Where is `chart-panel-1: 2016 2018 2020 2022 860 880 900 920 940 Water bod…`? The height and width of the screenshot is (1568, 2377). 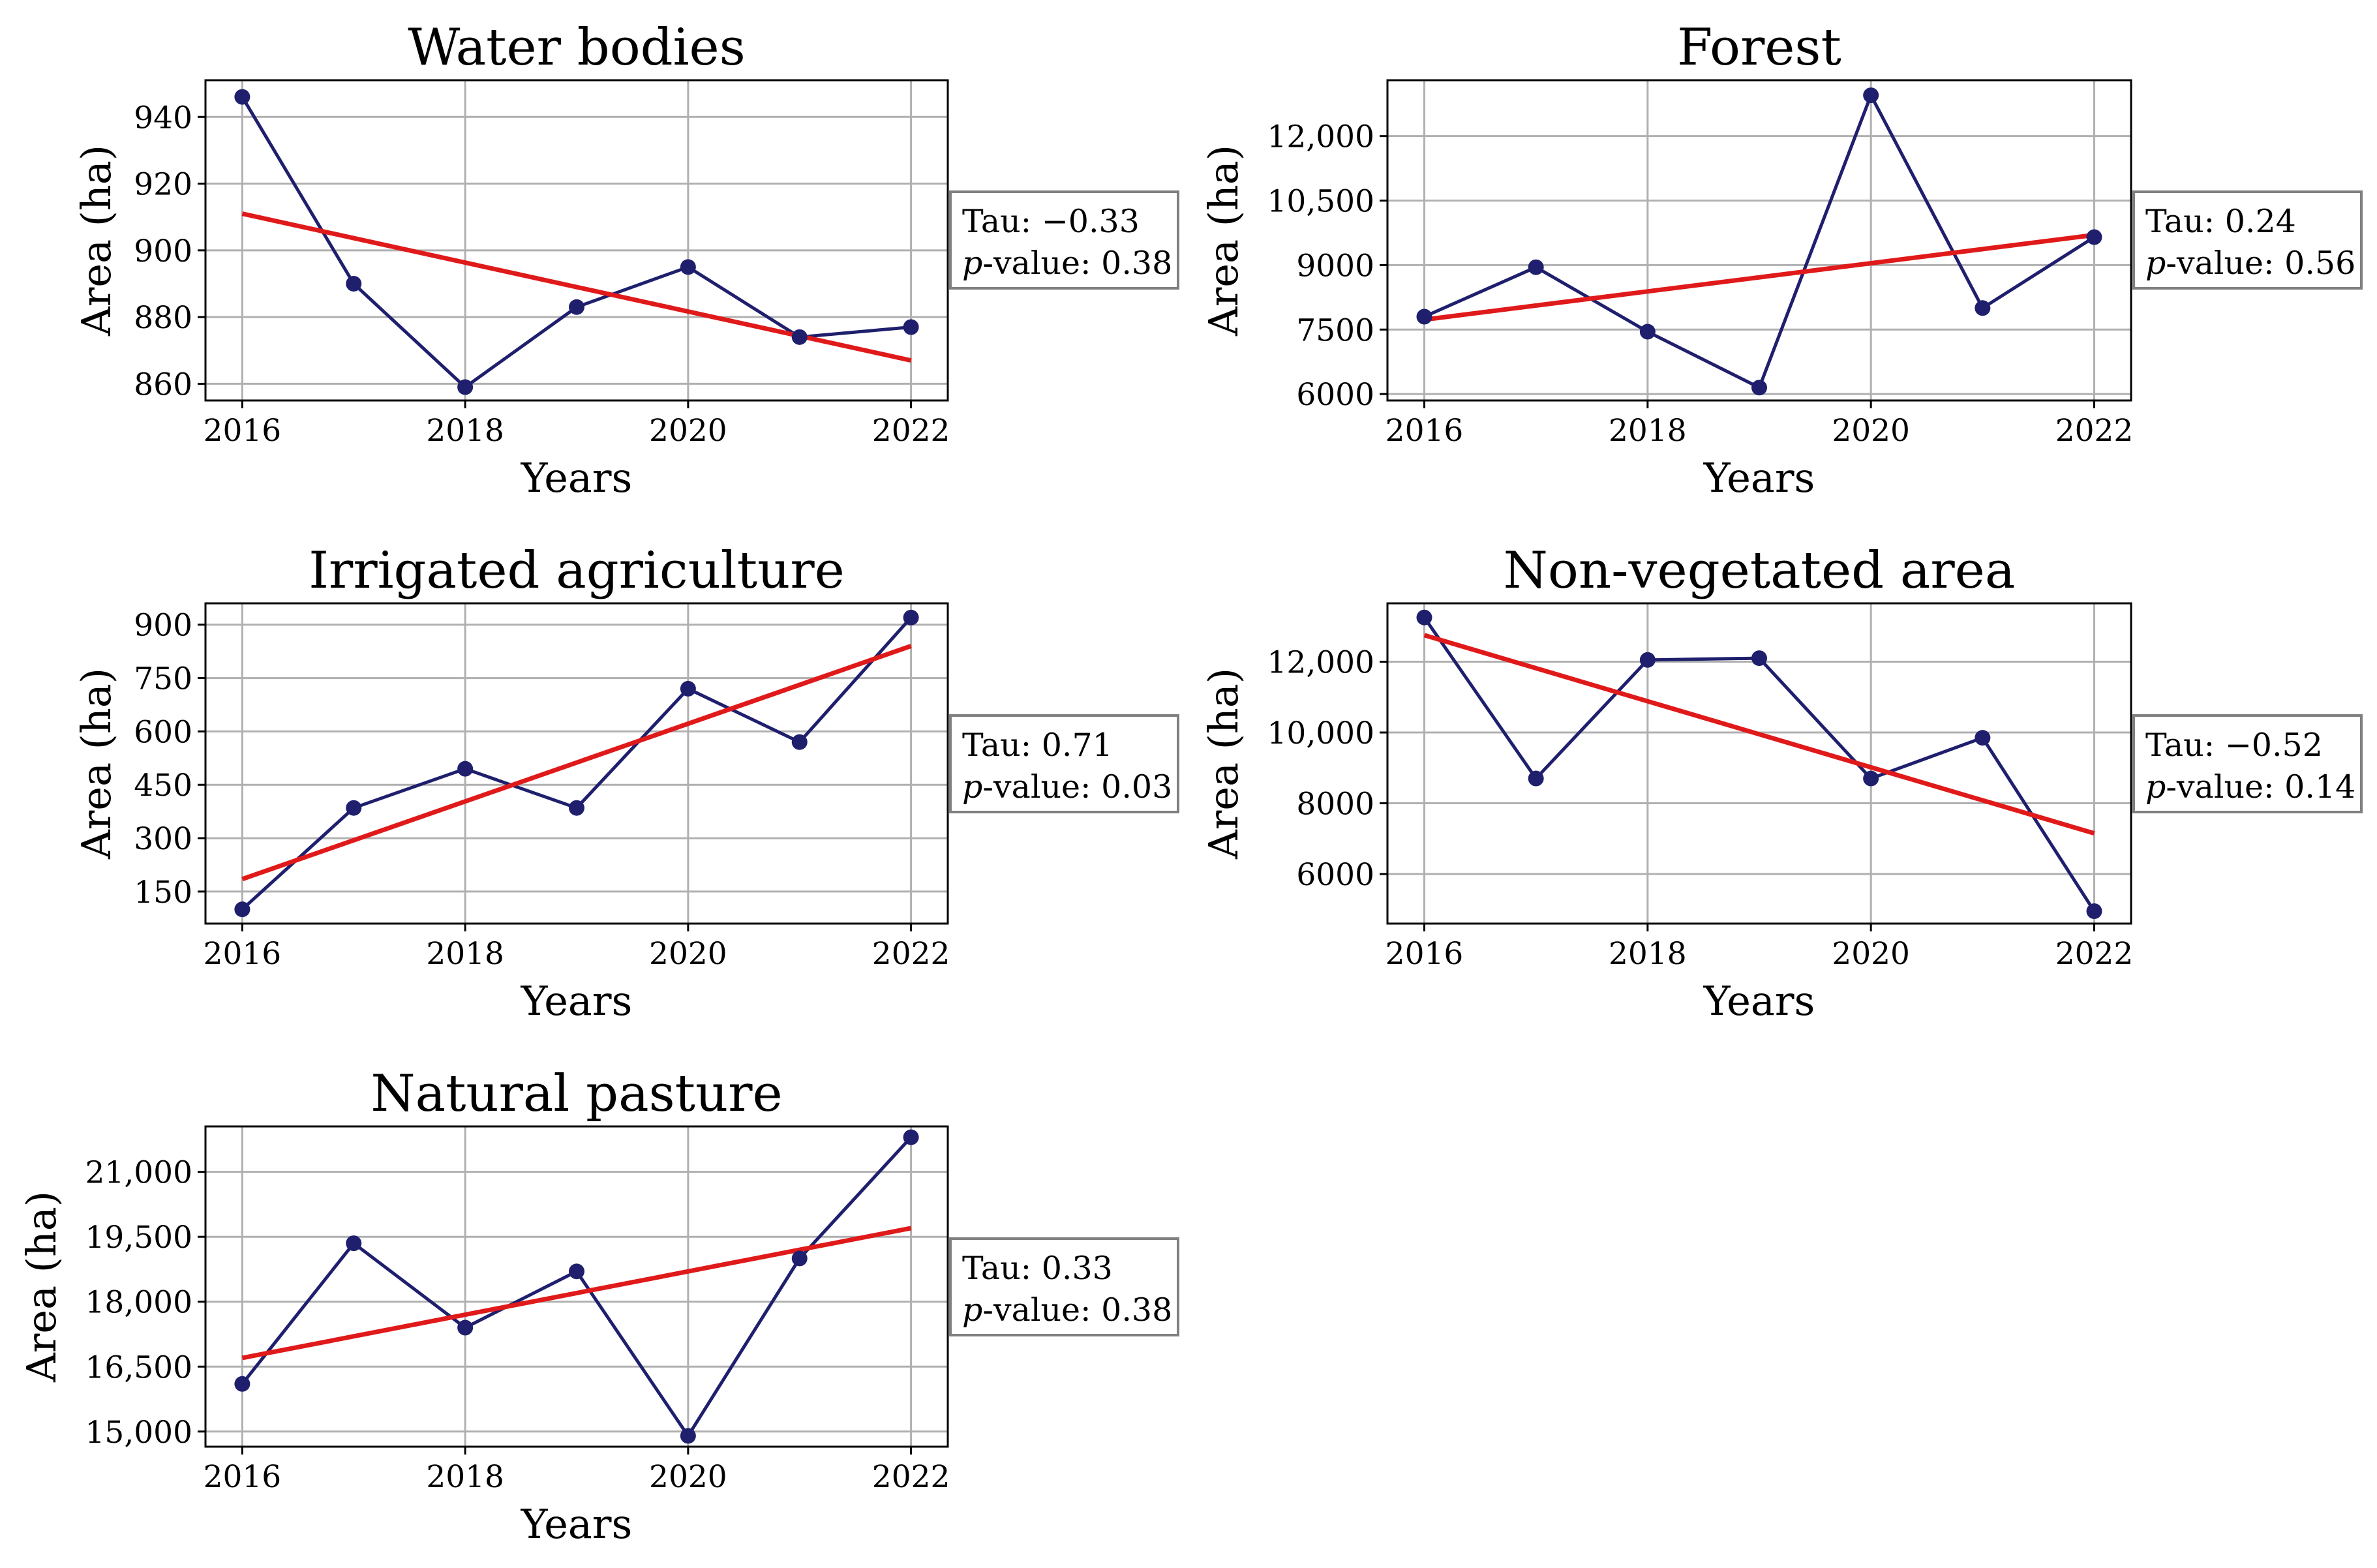
chart-panel-1: 2016 2018 2020 2022 860 880 900 920 940 Water bod… is located at coordinates (625, 260).